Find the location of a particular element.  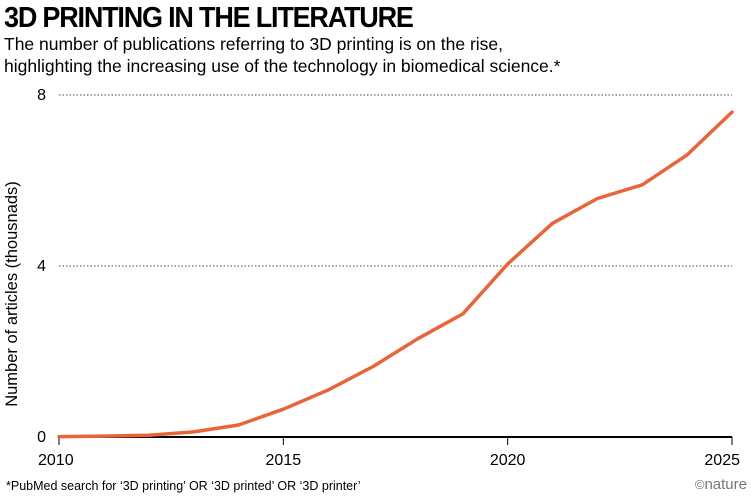

x-tick-label-2020: 2020 is located at coordinates (508, 460).